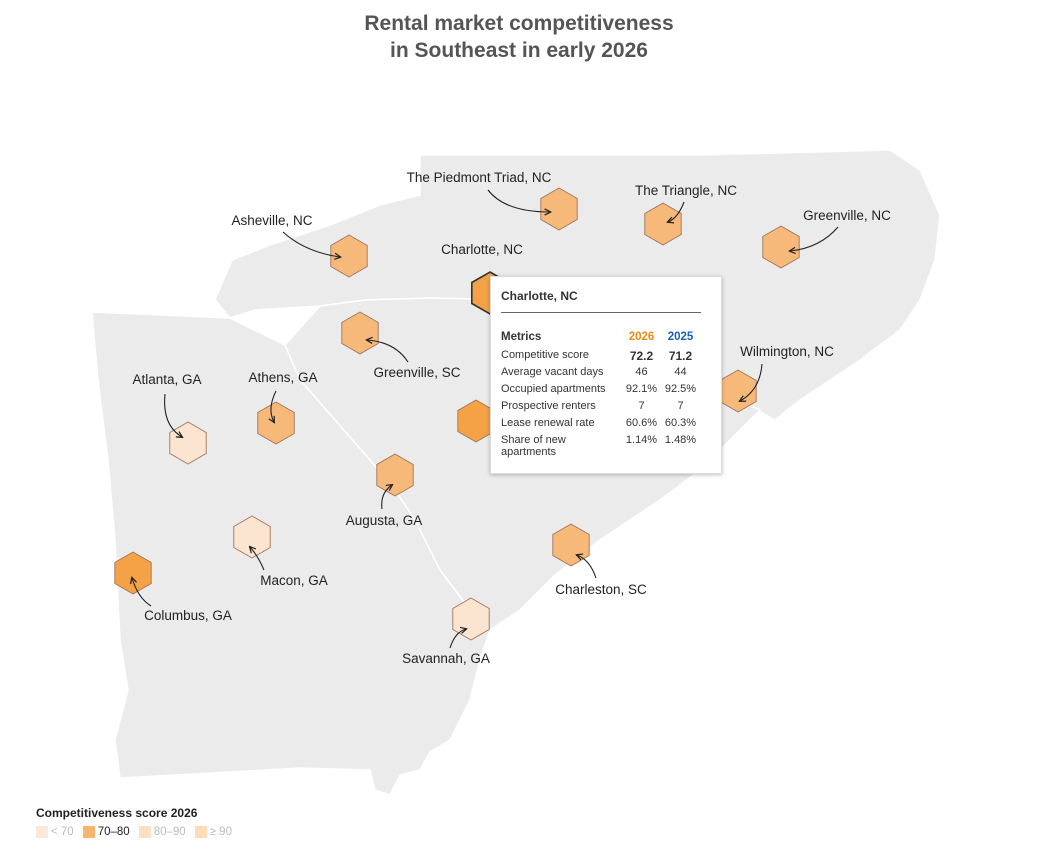  I want to click on tooltip-value-2025: 1.48%, so click(680, 440).